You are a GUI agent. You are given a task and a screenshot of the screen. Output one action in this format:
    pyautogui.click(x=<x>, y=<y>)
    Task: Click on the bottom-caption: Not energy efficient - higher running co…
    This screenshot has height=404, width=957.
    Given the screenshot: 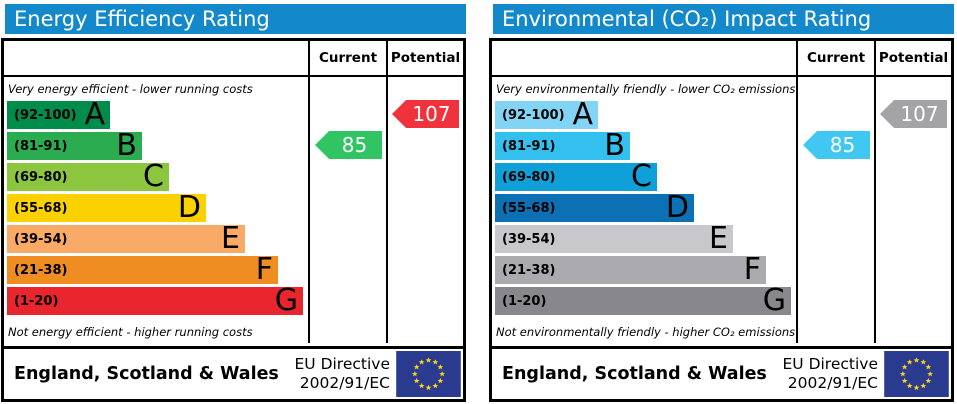 What is the action you would take?
    pyautogui.click(x=130, y=332)
    